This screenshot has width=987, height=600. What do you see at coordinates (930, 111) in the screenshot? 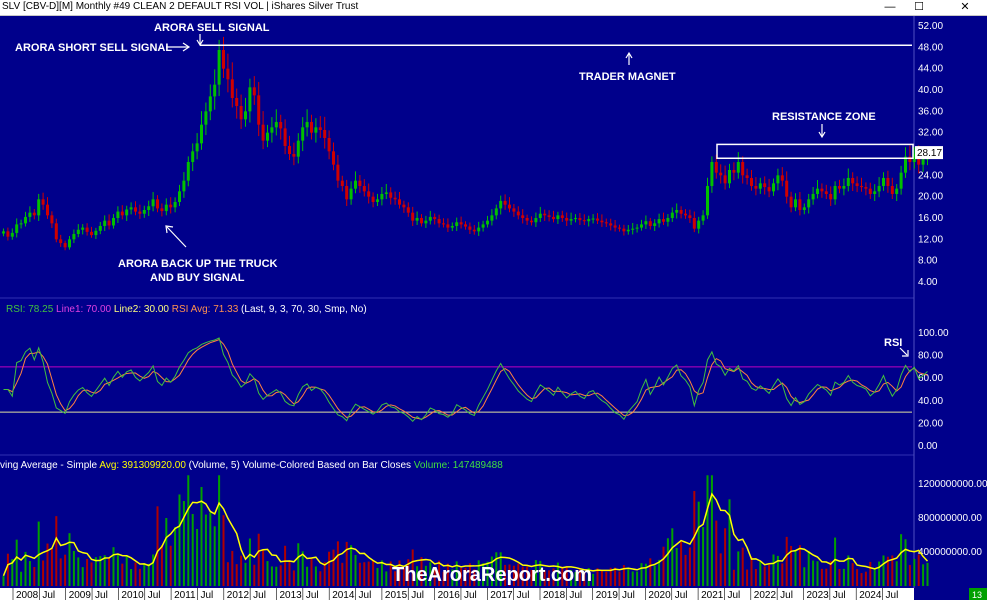
I see `price-tick-label: 36.00` at bounding box center [930, 111].